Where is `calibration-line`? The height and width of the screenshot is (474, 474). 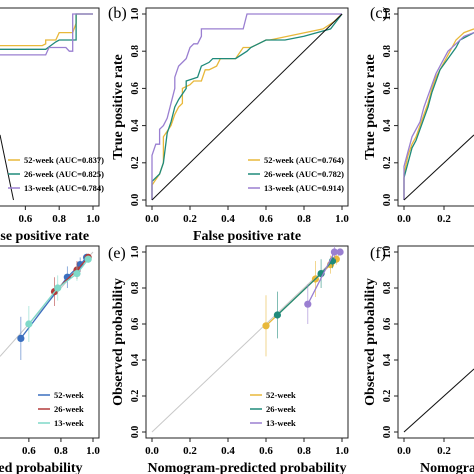 calibration-line is located at coordinates (58, 291).